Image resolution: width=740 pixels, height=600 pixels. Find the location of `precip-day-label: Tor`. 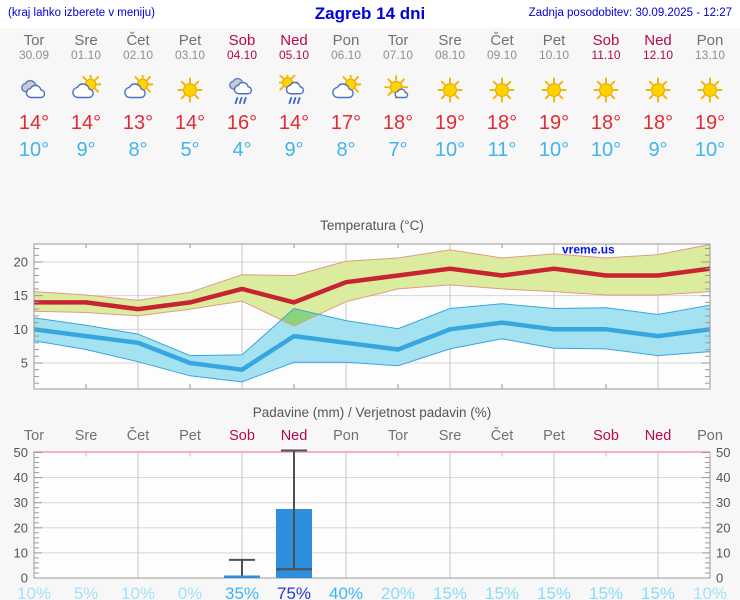

precip-day-label: Tor is located at coordinates (398, 436).